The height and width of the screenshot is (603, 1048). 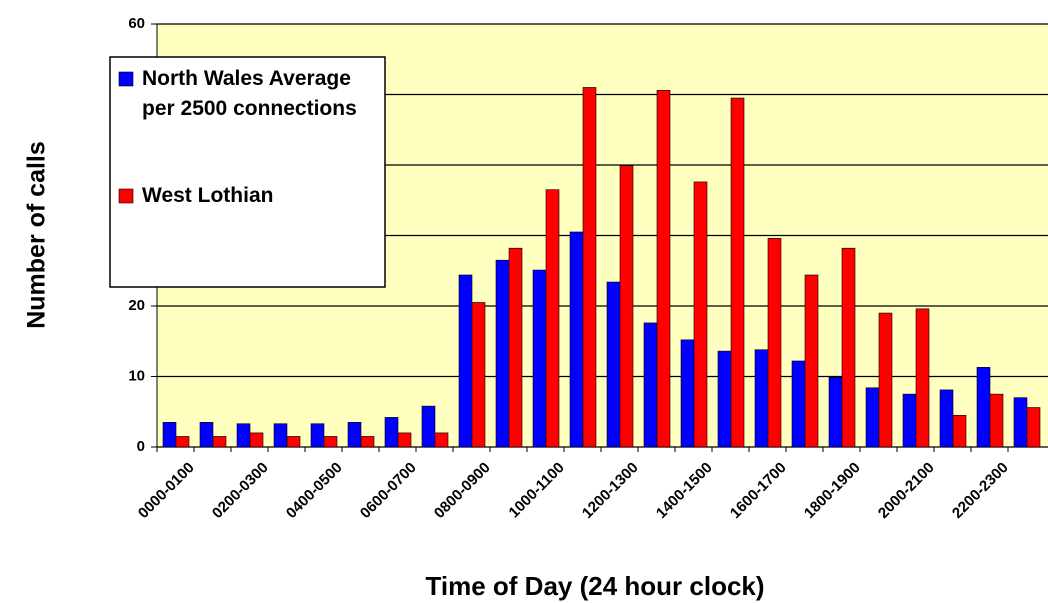 What do you see at coordinates (906, 490) in the screenshot?
I see `x-tick-label: 2000-2100` at bounding box center [906, 490].